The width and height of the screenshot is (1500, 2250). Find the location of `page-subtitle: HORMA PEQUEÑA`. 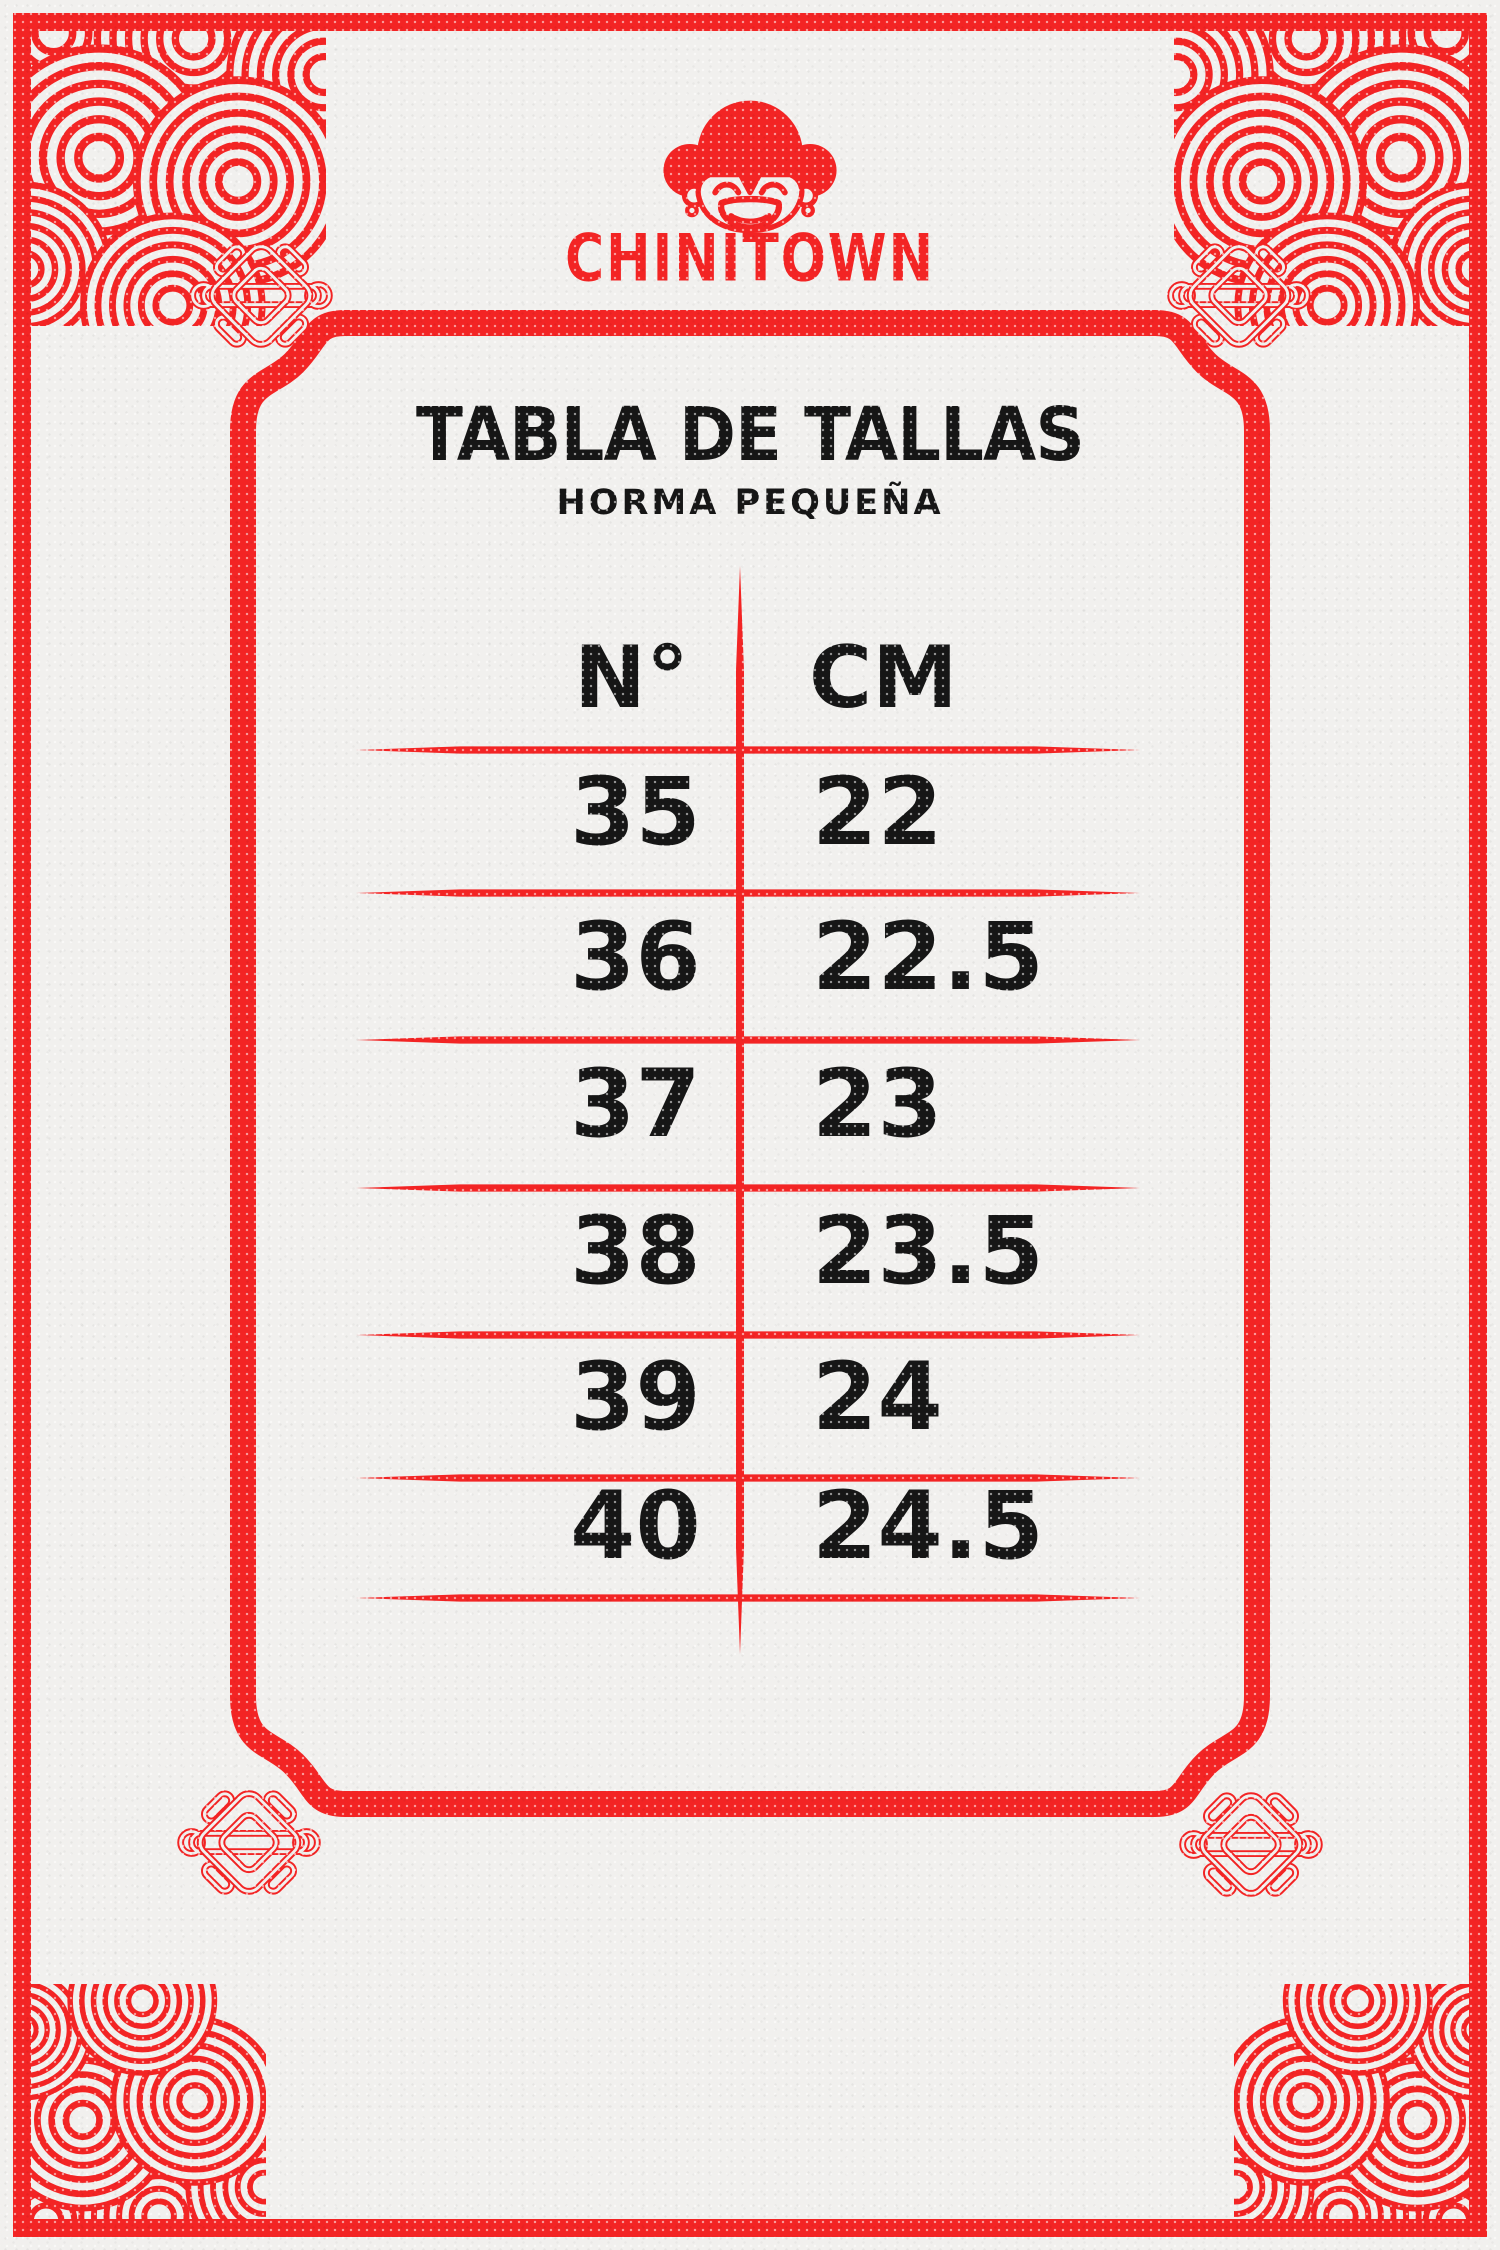

page-subtitle: HORMA PEQUEÑA is located at coordinates (750, 503).